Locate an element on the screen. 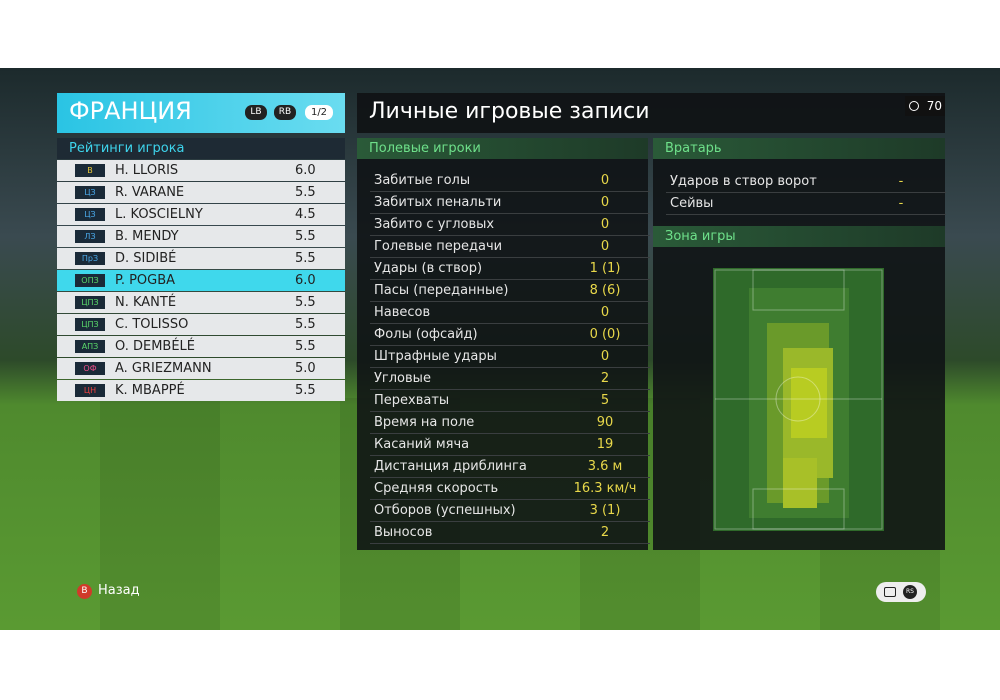 The width and height of the screenshot is (1000, 700). position-badge: ЦН is located at coordinates (90, 390).